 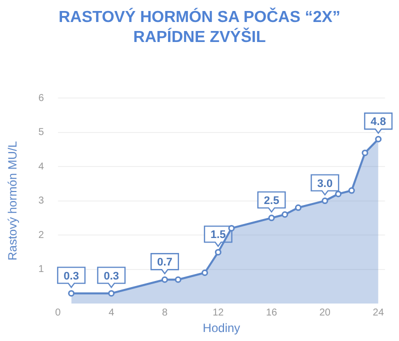 What do you see at coordinates (41, 166) in the screenshot?
I see `y-tick-label: 4` at bounding box center [41, 166].